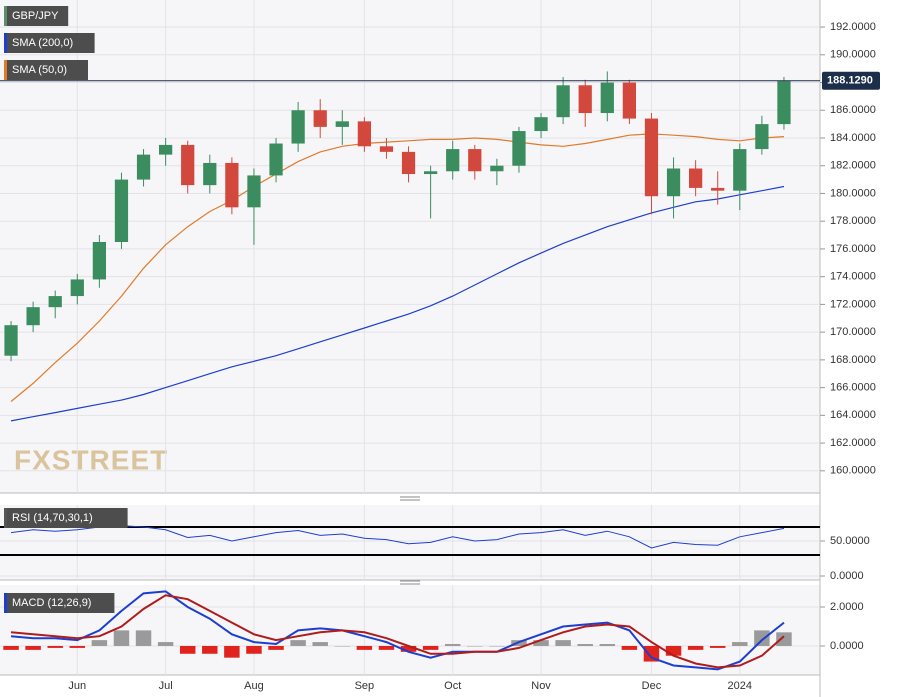  I want to click on last-price-box, so click(851, 80).